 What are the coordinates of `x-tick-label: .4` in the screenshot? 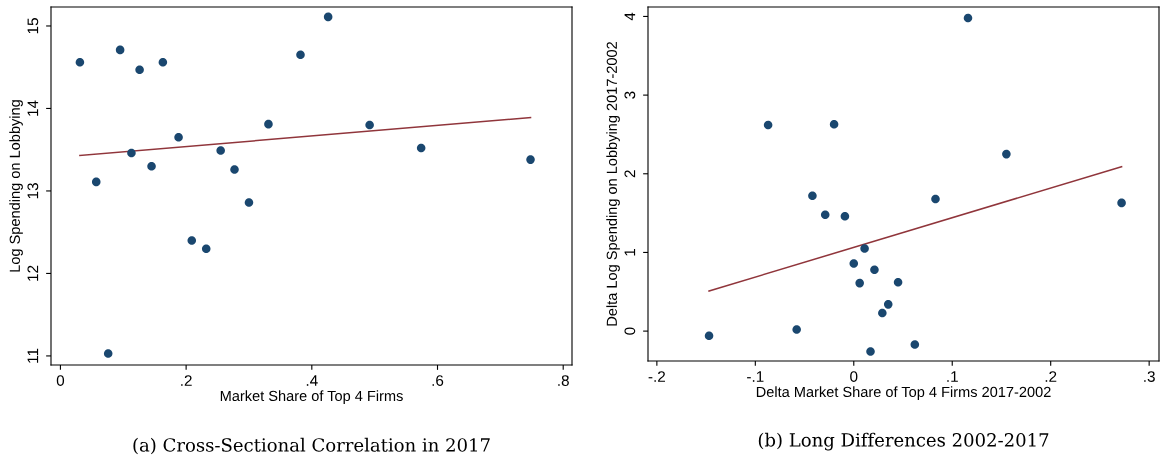 It's located at (312, 380).